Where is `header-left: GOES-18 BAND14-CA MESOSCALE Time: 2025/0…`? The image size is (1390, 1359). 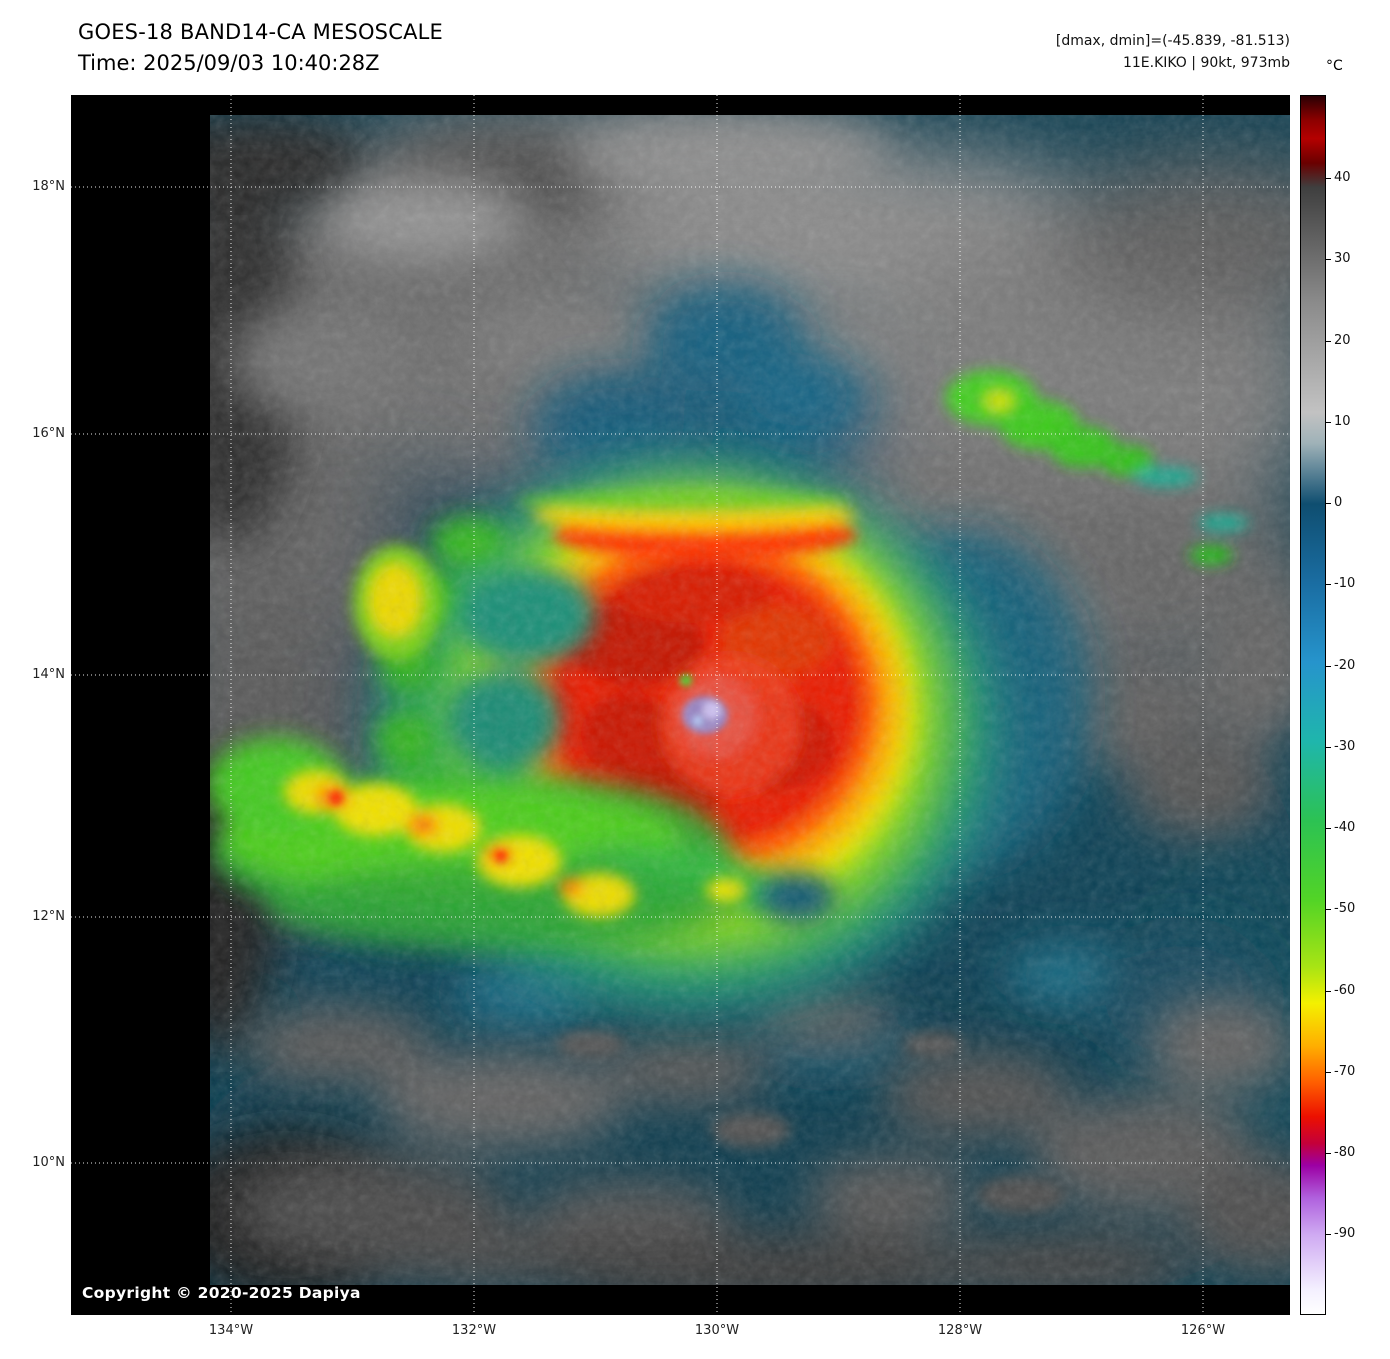
header-left: GOES-18 BAND14-CA MESOSCALE Time: 2025/0… is located at coordinates (260, 47).